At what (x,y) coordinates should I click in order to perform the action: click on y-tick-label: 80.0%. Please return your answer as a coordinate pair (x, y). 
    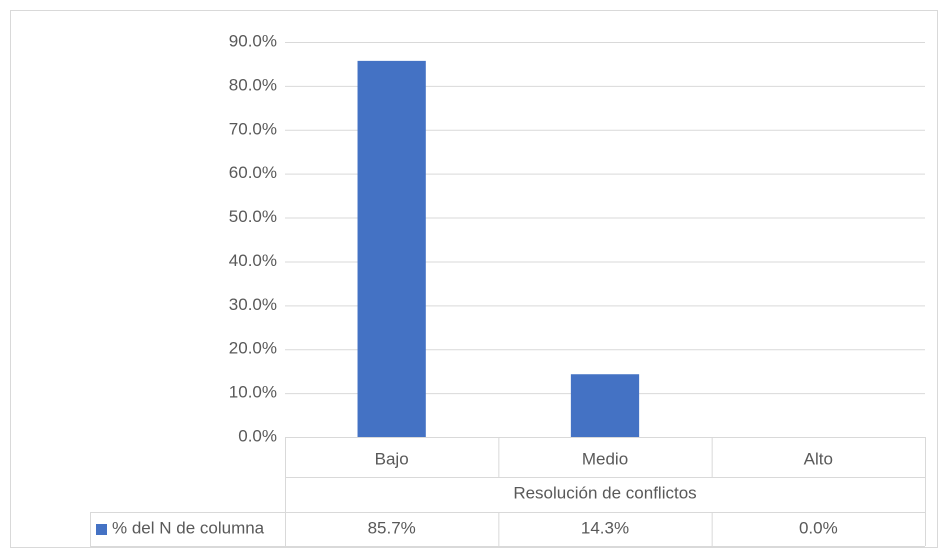
    Looking at the image, I should click on (253, 84).